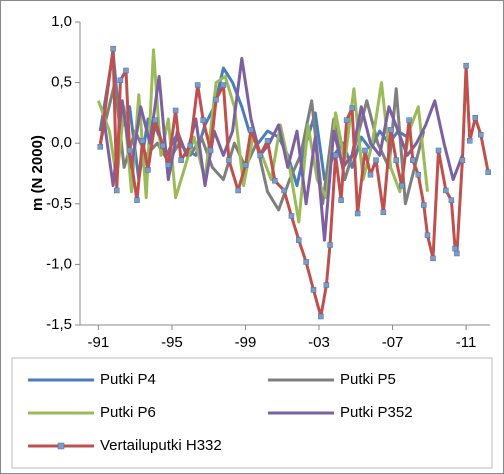 This screenshot has width=504, height=474. What do you see at coordinates (61, 82) in the screenshot?
I see `y-tick-label: 0,5` at bounding box center [61, 82].